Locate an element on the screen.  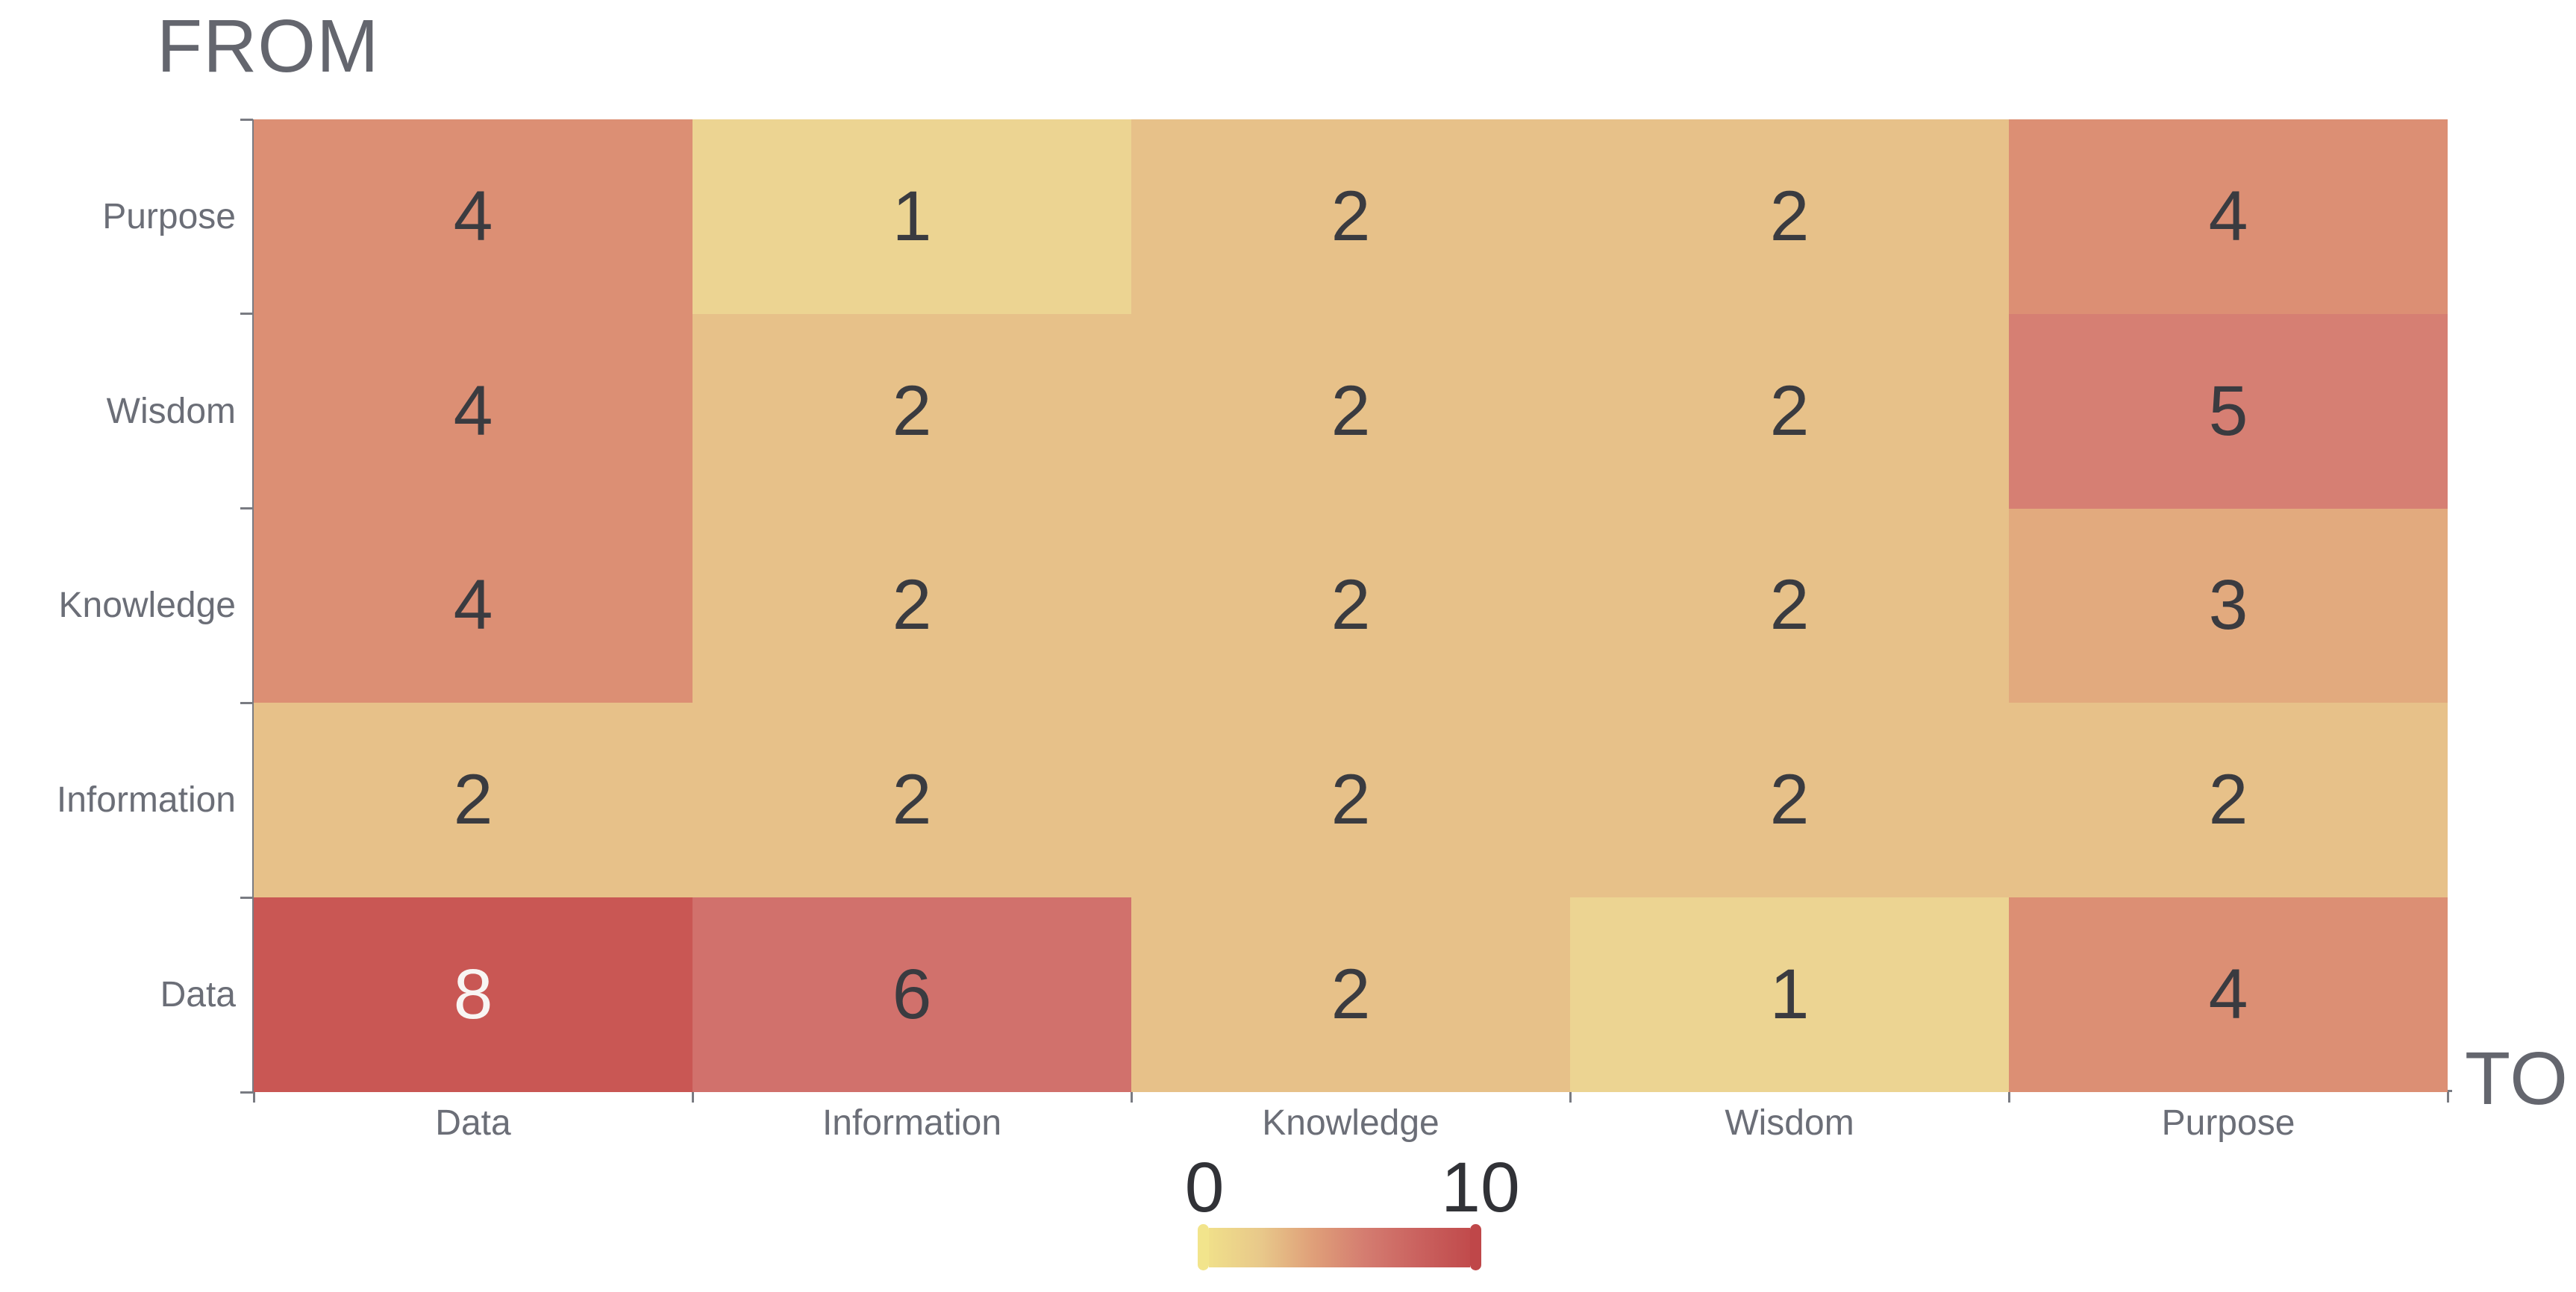
y-axis-label: Data is located at coordinates (198, 995).